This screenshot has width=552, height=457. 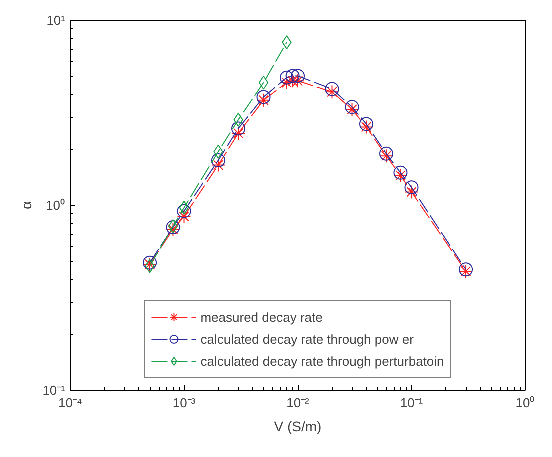 What do you see at coordinates (298, 403) in the screenshot?
I see `x-tick-label: 10⁻²` at bounding box center [298, 403].